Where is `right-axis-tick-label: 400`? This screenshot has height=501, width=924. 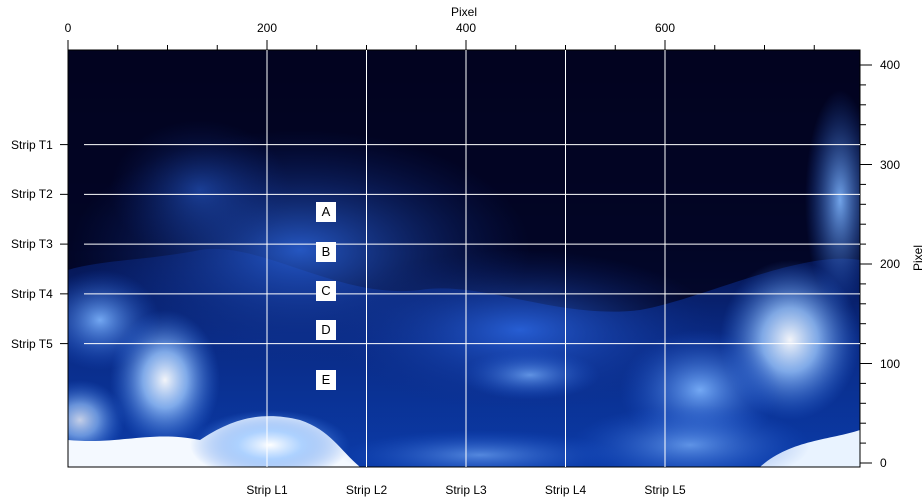
right-axis-tick-label: 400 is located at coordinates (890, 65).